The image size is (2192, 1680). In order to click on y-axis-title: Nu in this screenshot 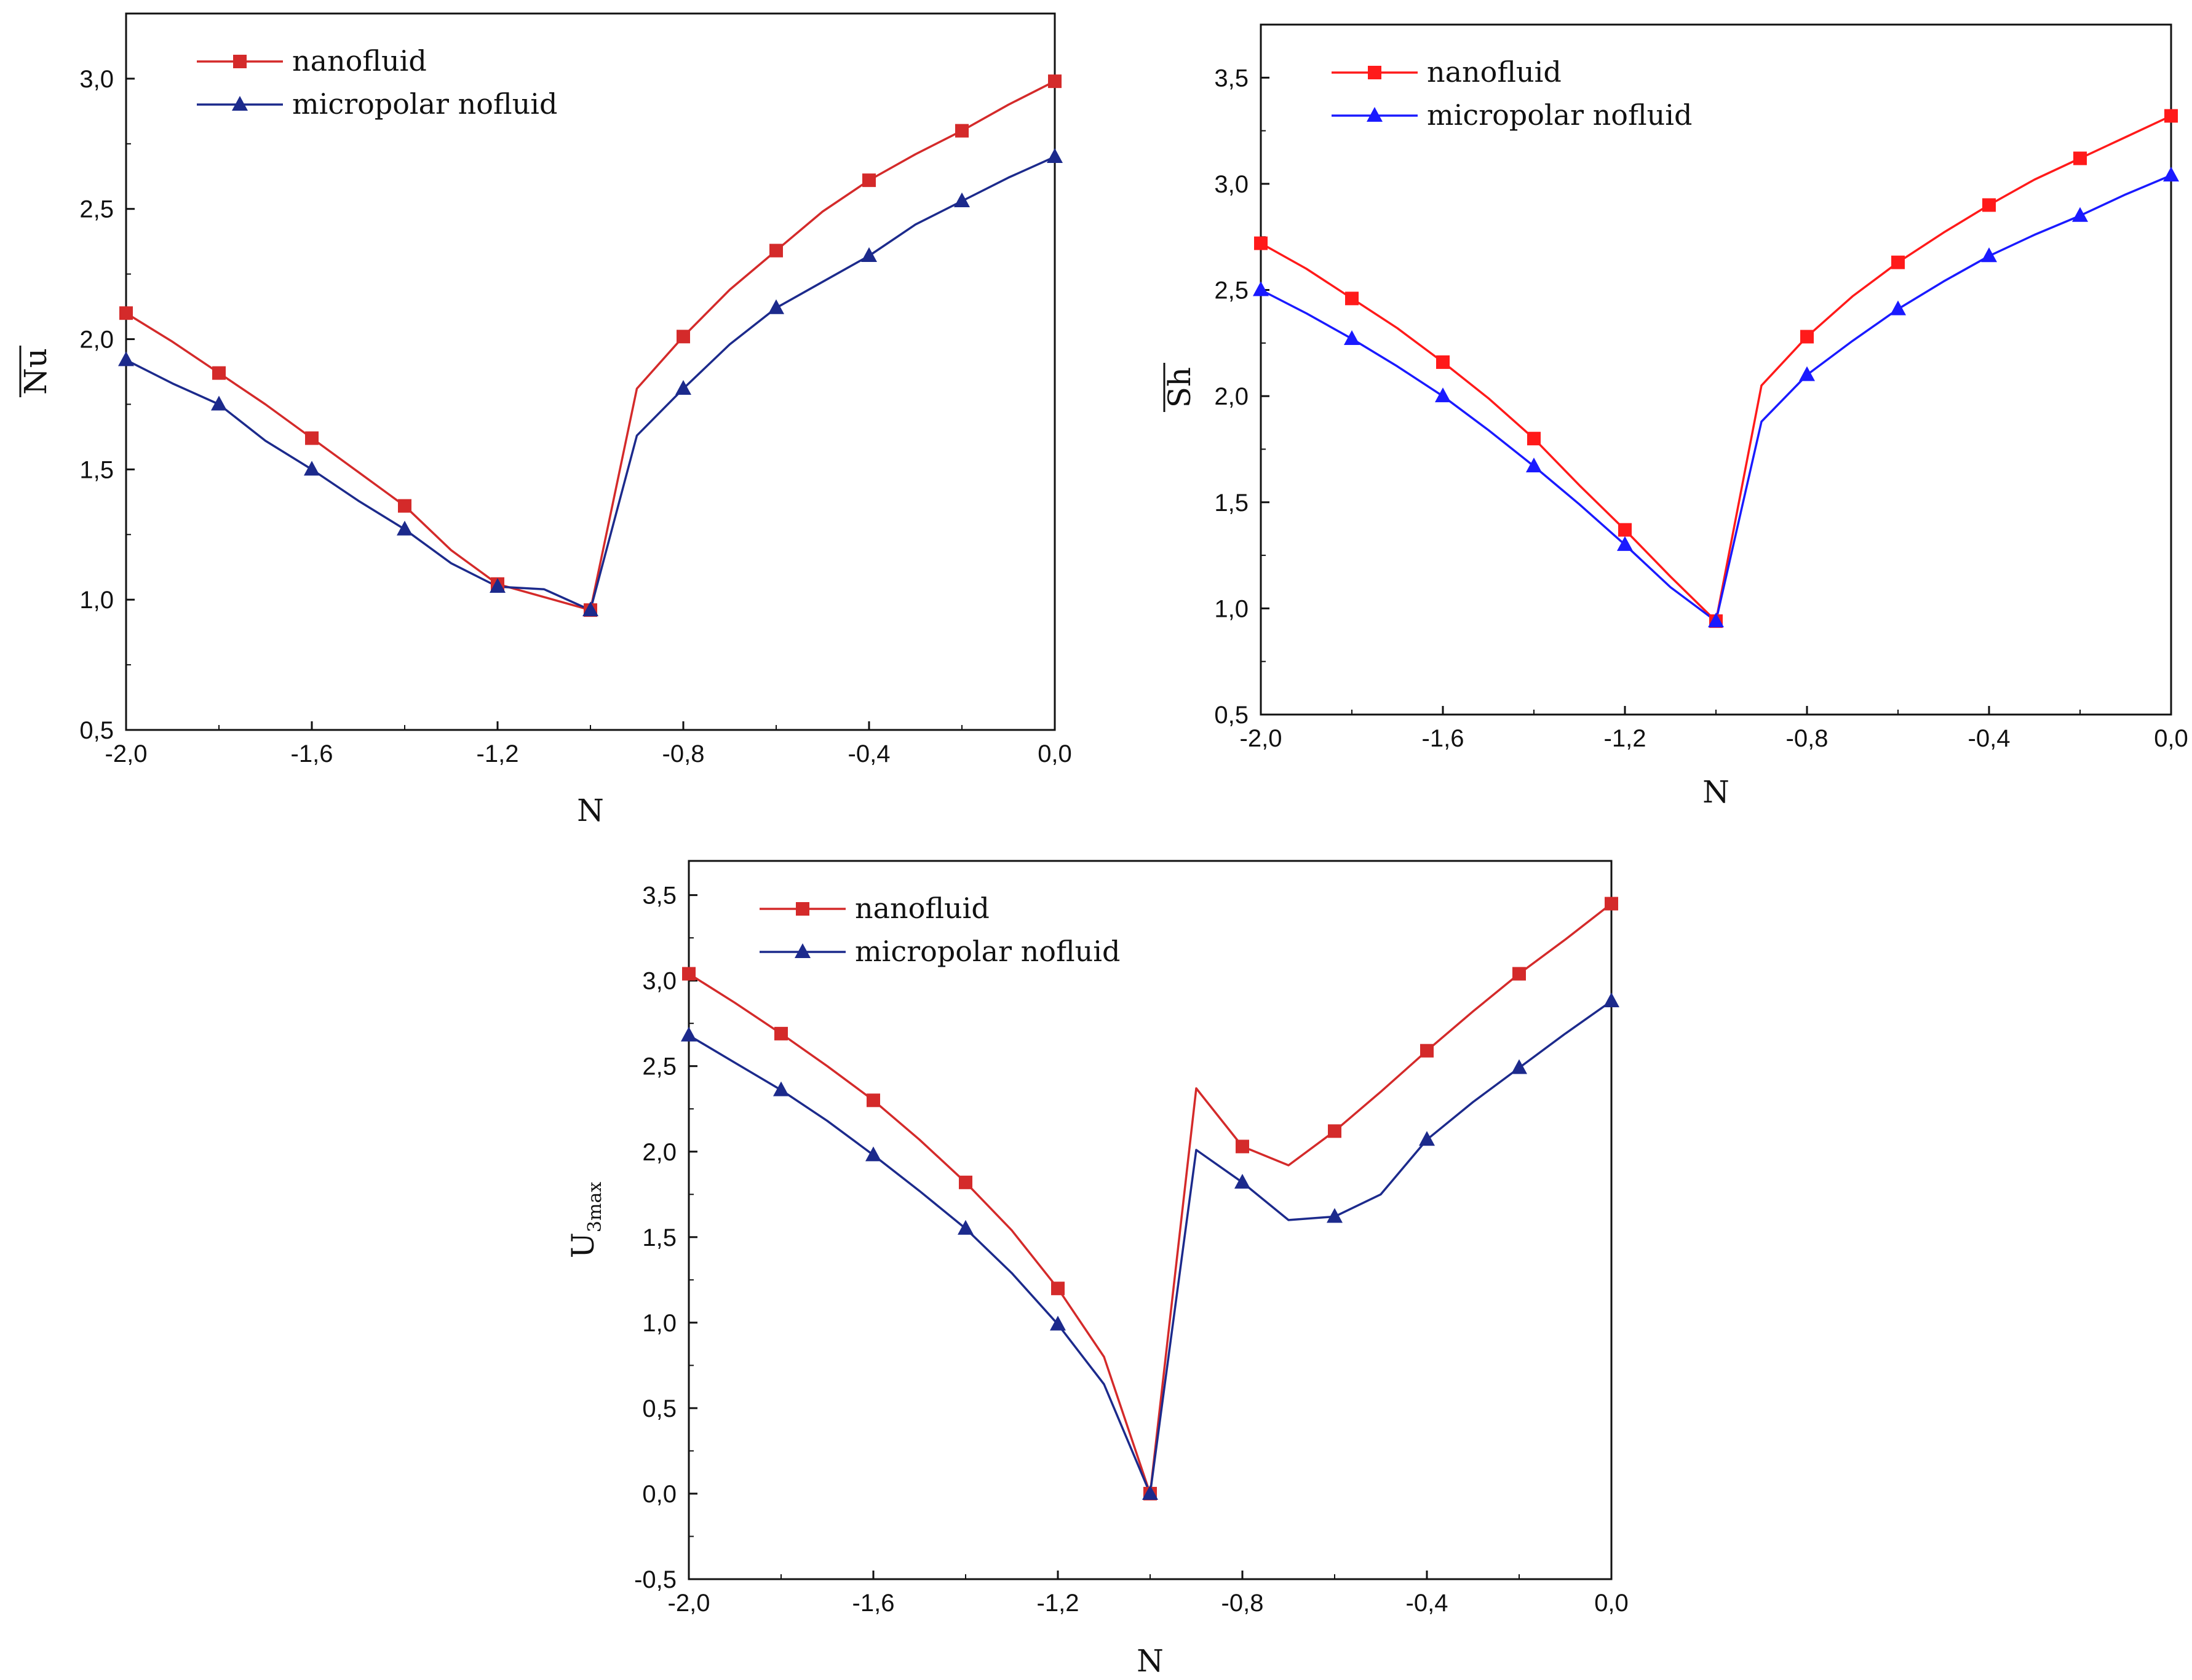, I will do `click(36, 372)`.